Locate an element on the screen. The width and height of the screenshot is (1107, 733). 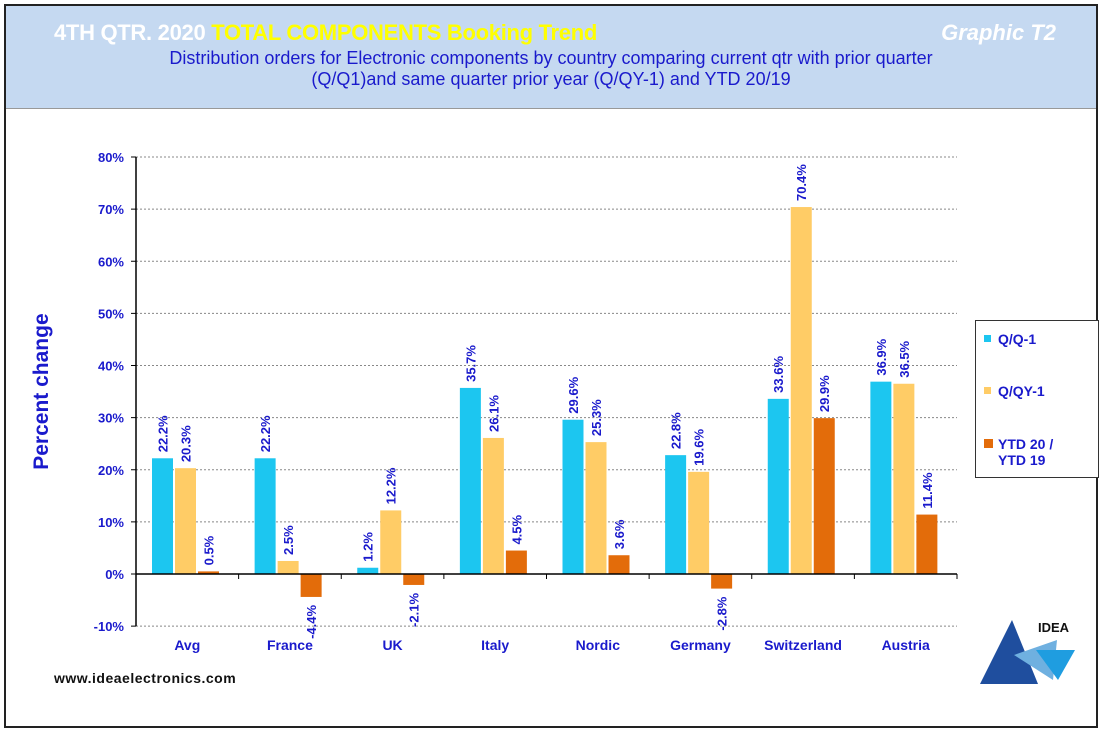
data-label: 22.8% is located at coordinates (676, 430).